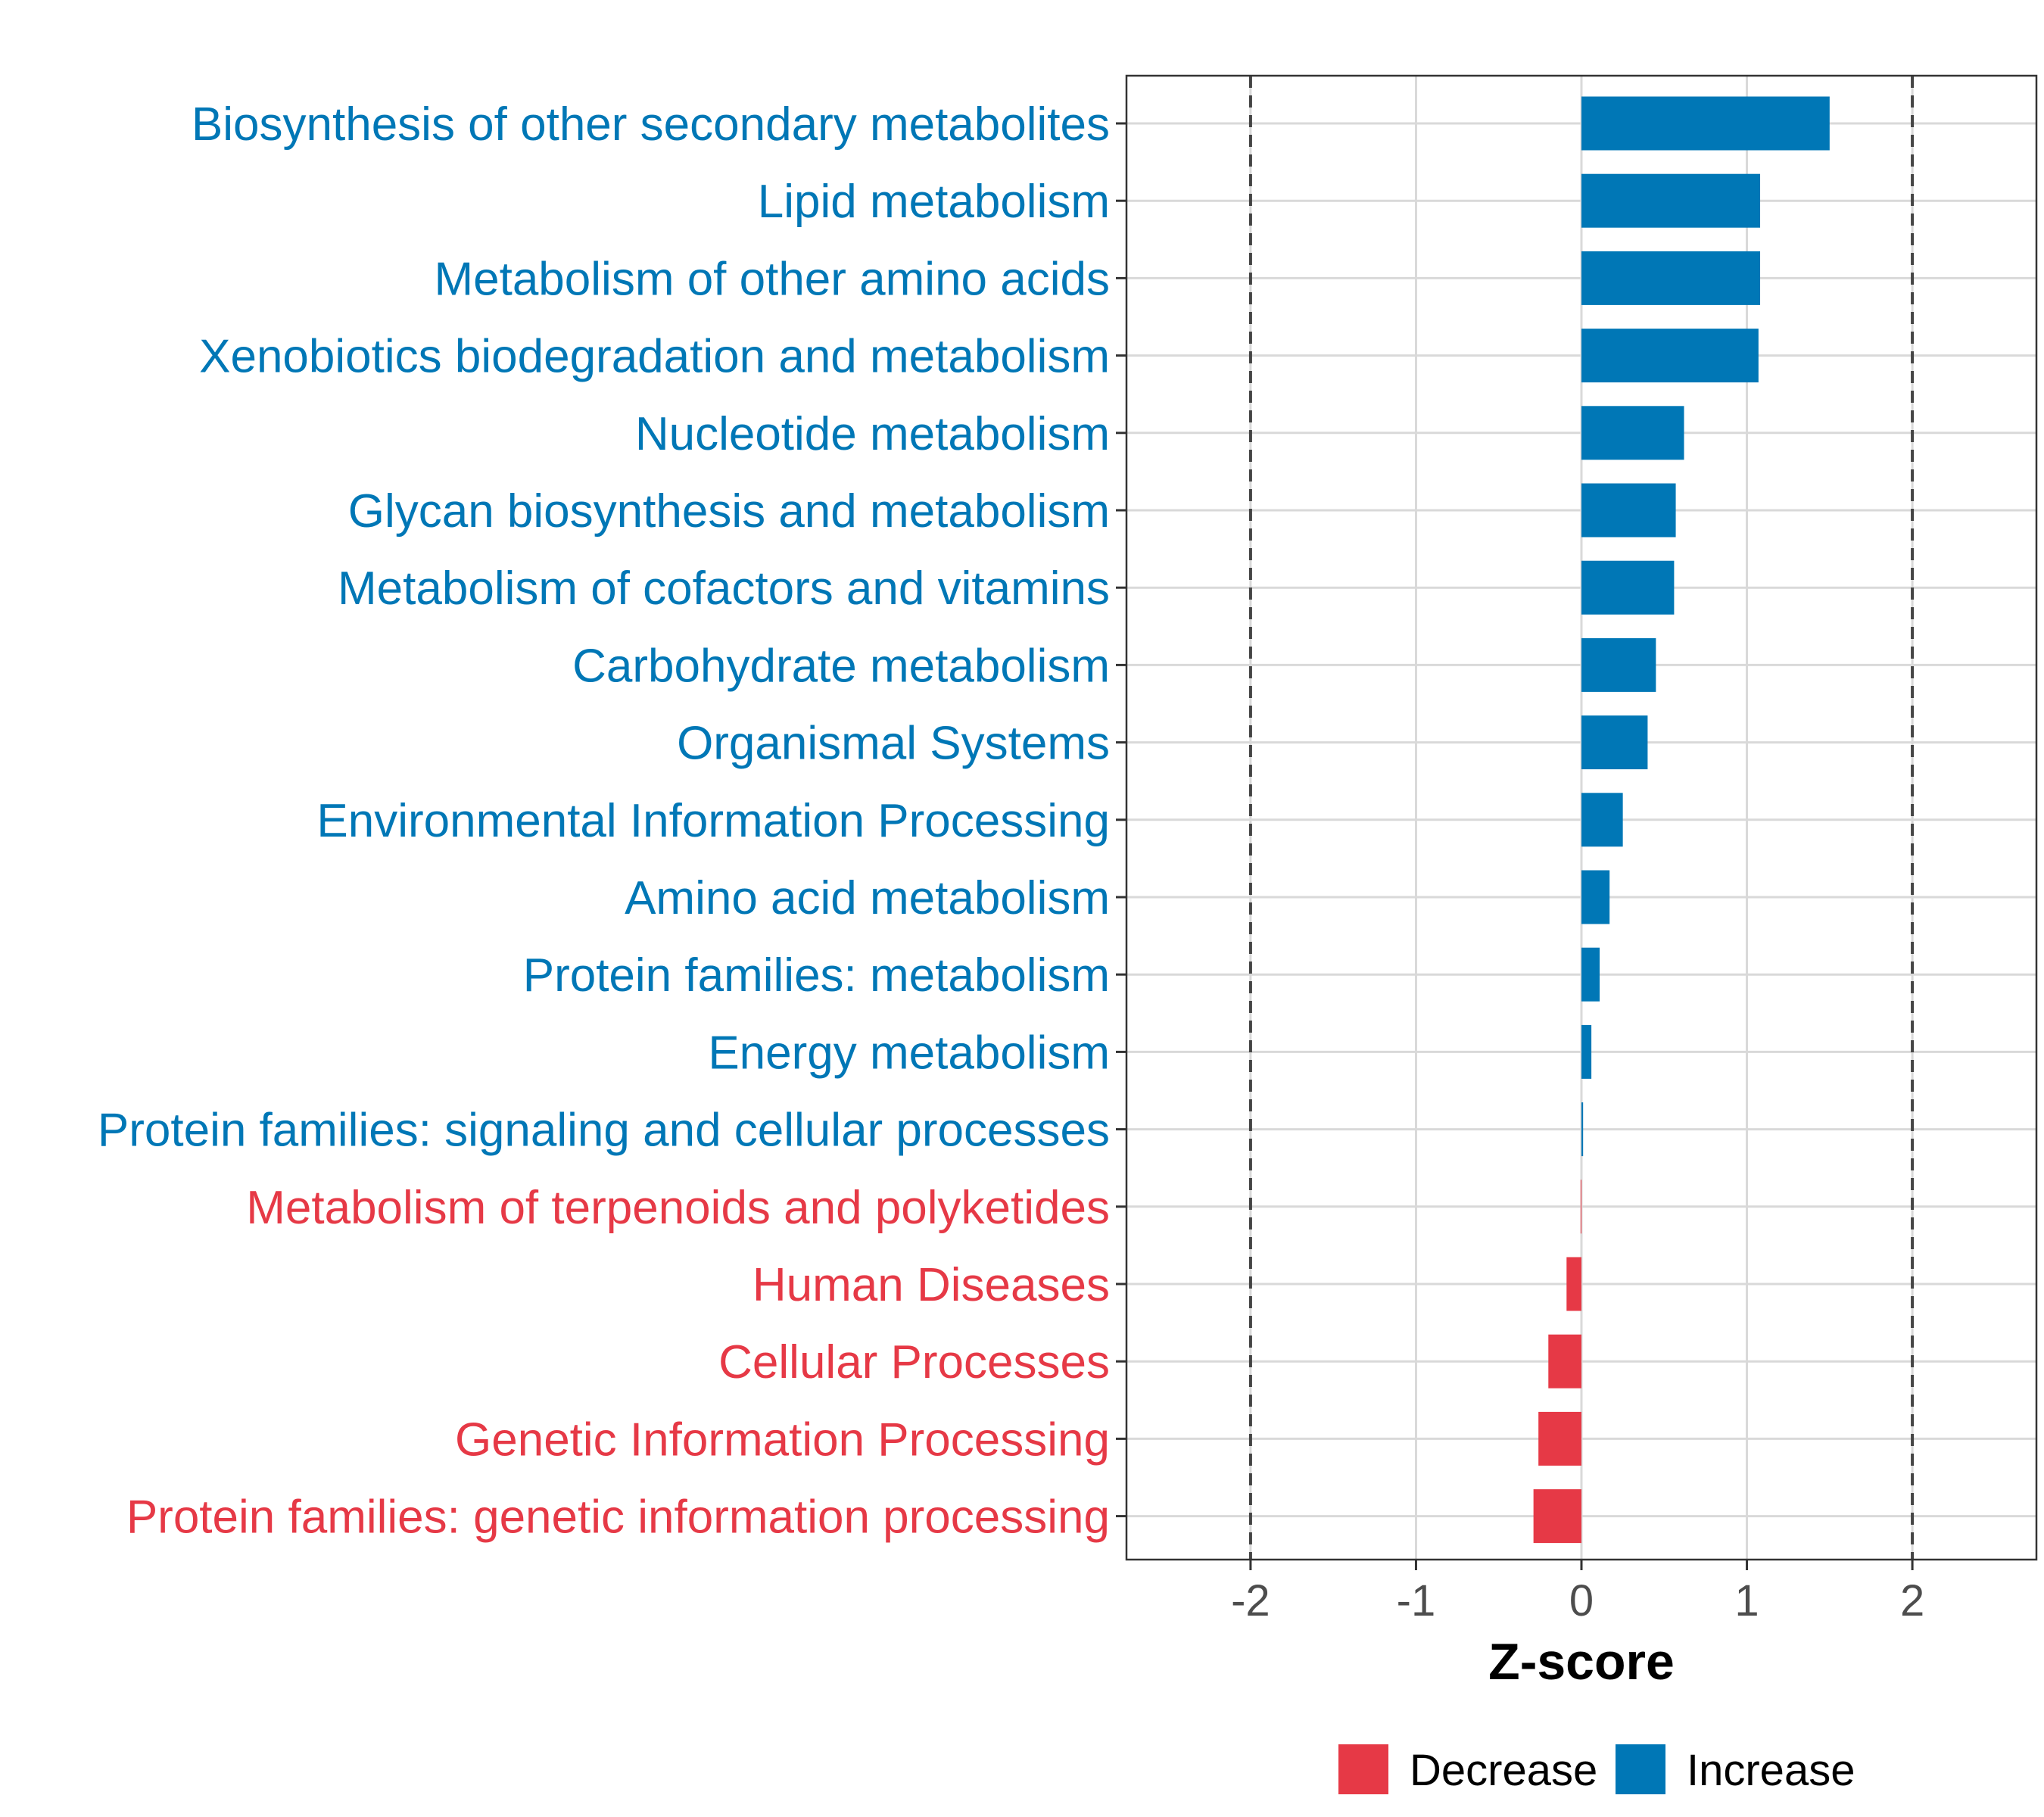 Image resolution: width=2044 pixels, height=1817 pixels. I want to click on x-tick-label: -2, so click(1250, 1600).